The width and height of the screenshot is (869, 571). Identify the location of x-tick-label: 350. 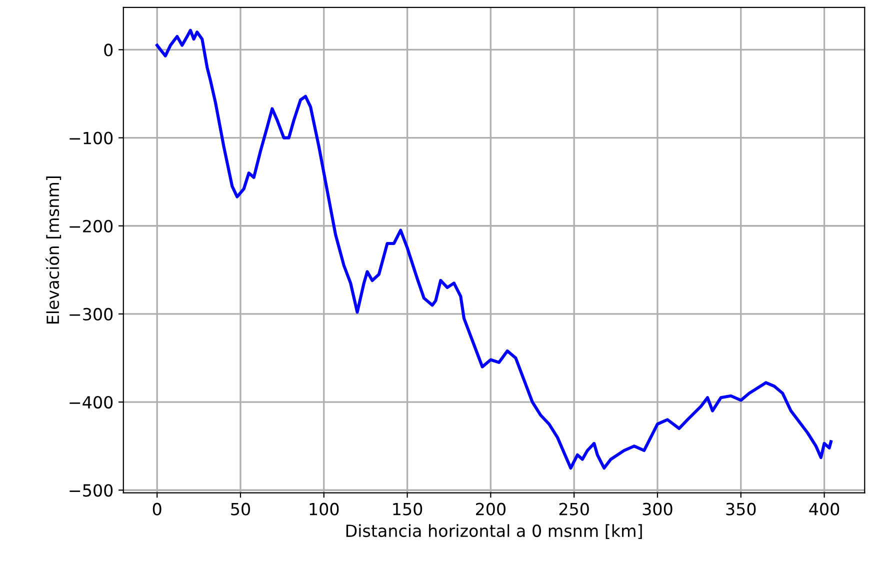
(741, 509).